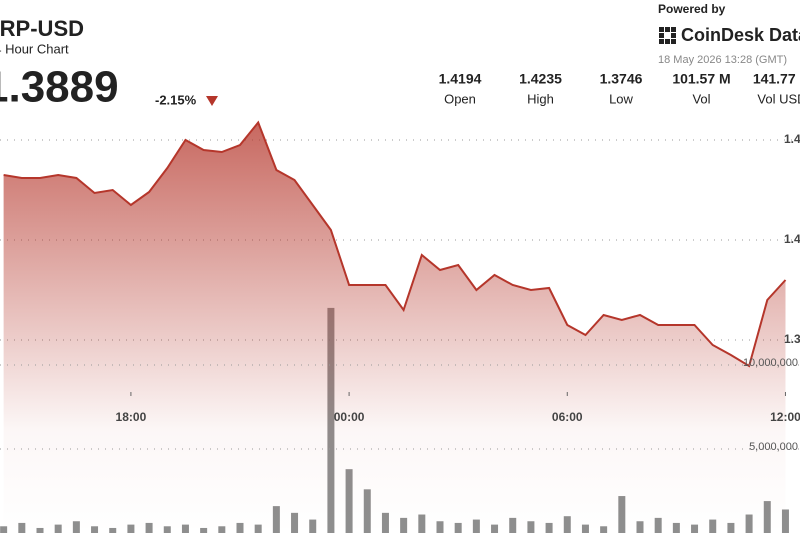 Image resolution: width=800 pixels, height=533 pixels. Describe the element at coordinates (792, 339) in the screenshot. I see `y-tick-label: 1.38` at that location.